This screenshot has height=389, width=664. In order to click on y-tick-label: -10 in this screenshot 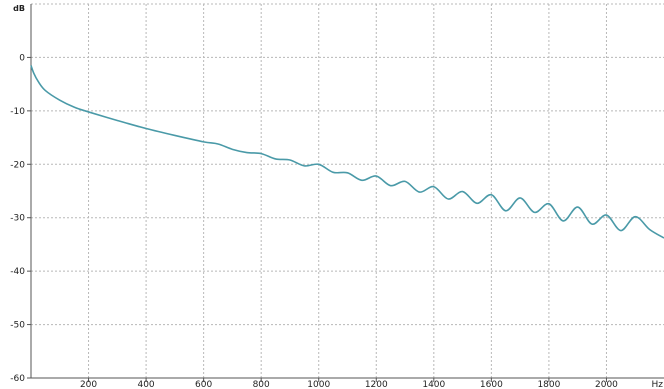, I will do `click(17, 112)`.